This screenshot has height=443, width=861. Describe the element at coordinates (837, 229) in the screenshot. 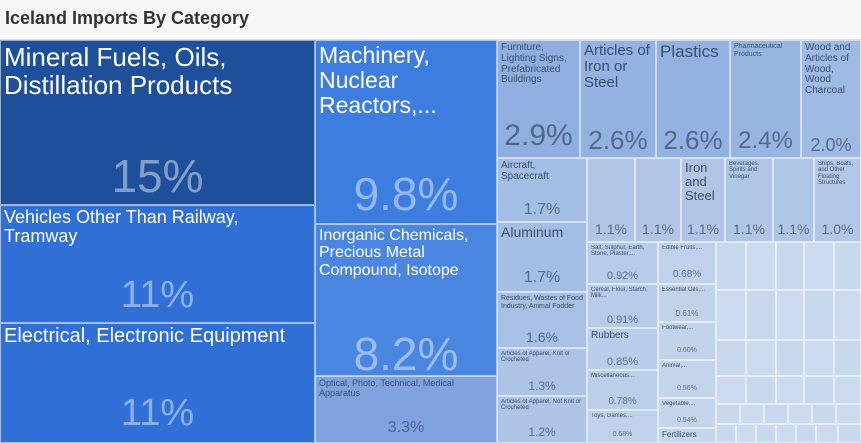

I see `tile-percentage: 1.0%` at that location.